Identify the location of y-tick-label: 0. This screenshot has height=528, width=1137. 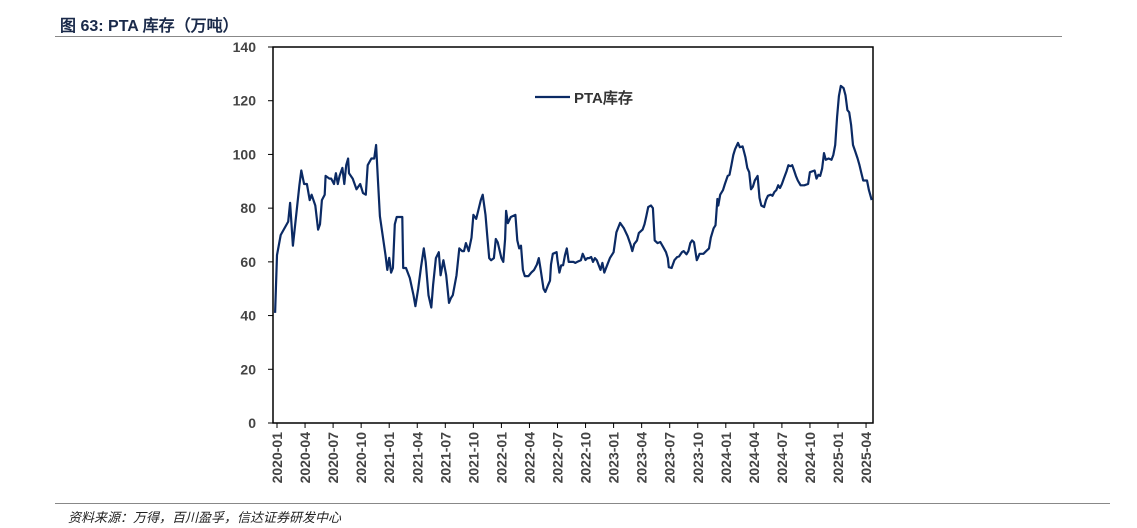
(252, 423).